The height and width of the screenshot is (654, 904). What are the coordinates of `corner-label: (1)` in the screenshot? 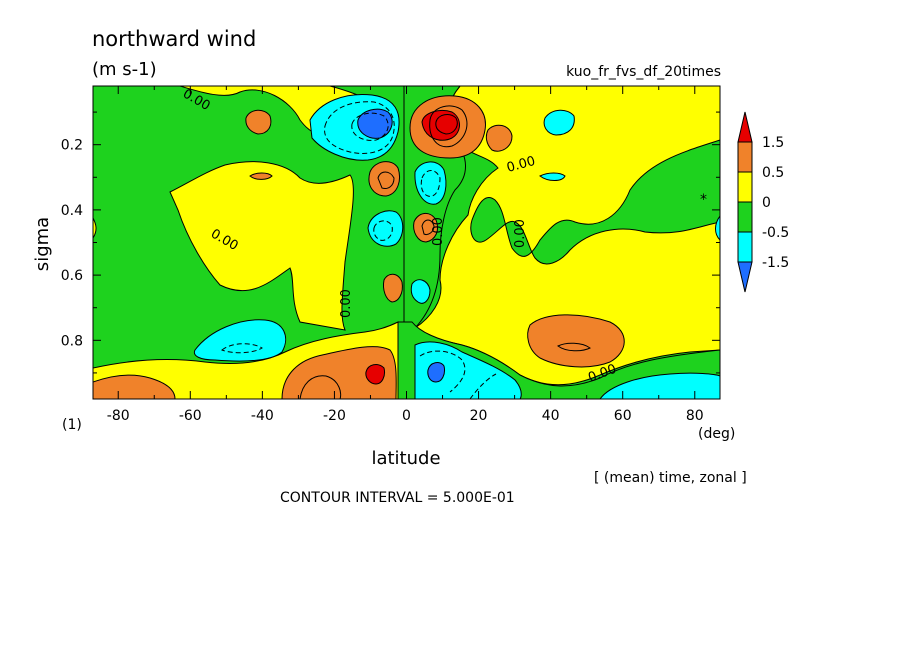 It's located at (72, 425).